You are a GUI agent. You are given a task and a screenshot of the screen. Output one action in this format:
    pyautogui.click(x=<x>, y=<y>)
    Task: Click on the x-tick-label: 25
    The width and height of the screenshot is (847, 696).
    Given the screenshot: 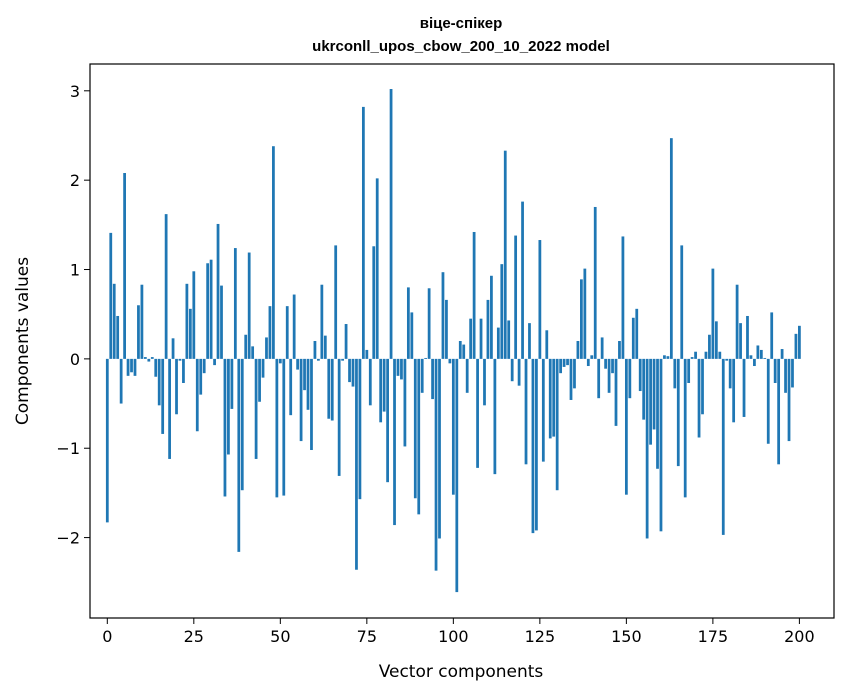 What is the action you would take?
    pyautogui.click(x=194, y=636)
    